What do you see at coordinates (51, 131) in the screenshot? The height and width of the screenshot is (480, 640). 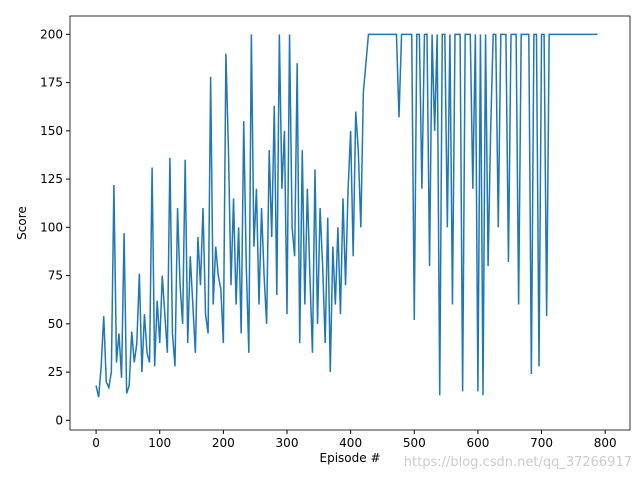 I see `y-tick-label: 150` at bounding box center [51, 131].